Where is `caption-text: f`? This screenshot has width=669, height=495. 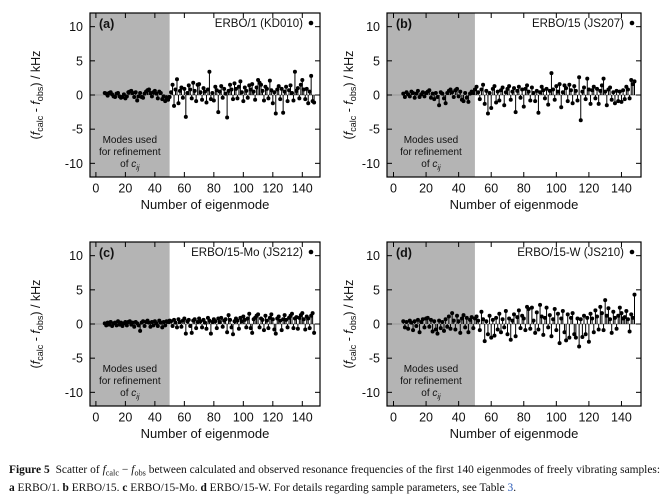
caption-text: f is located at coordinates (104, 470).